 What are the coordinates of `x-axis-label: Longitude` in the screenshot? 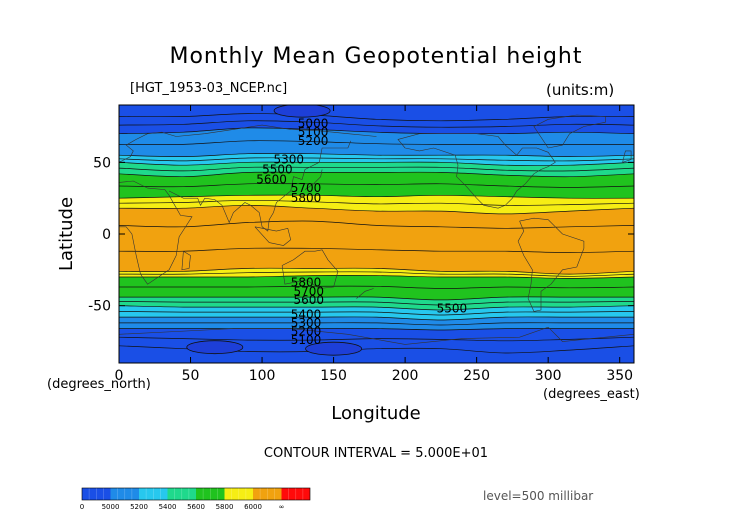 It's located at (376, 413).